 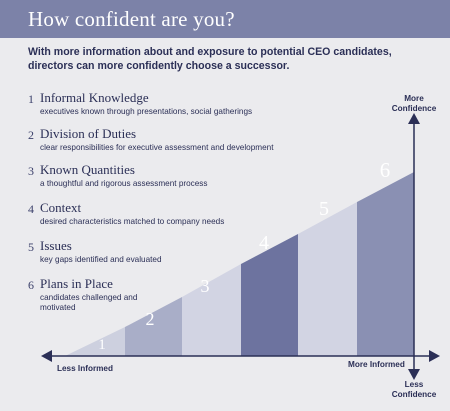 What do you see at coordinates (88, 133) in the screenshot?
I see `step-title: Division of Duties` at bounding box center [88, 133].